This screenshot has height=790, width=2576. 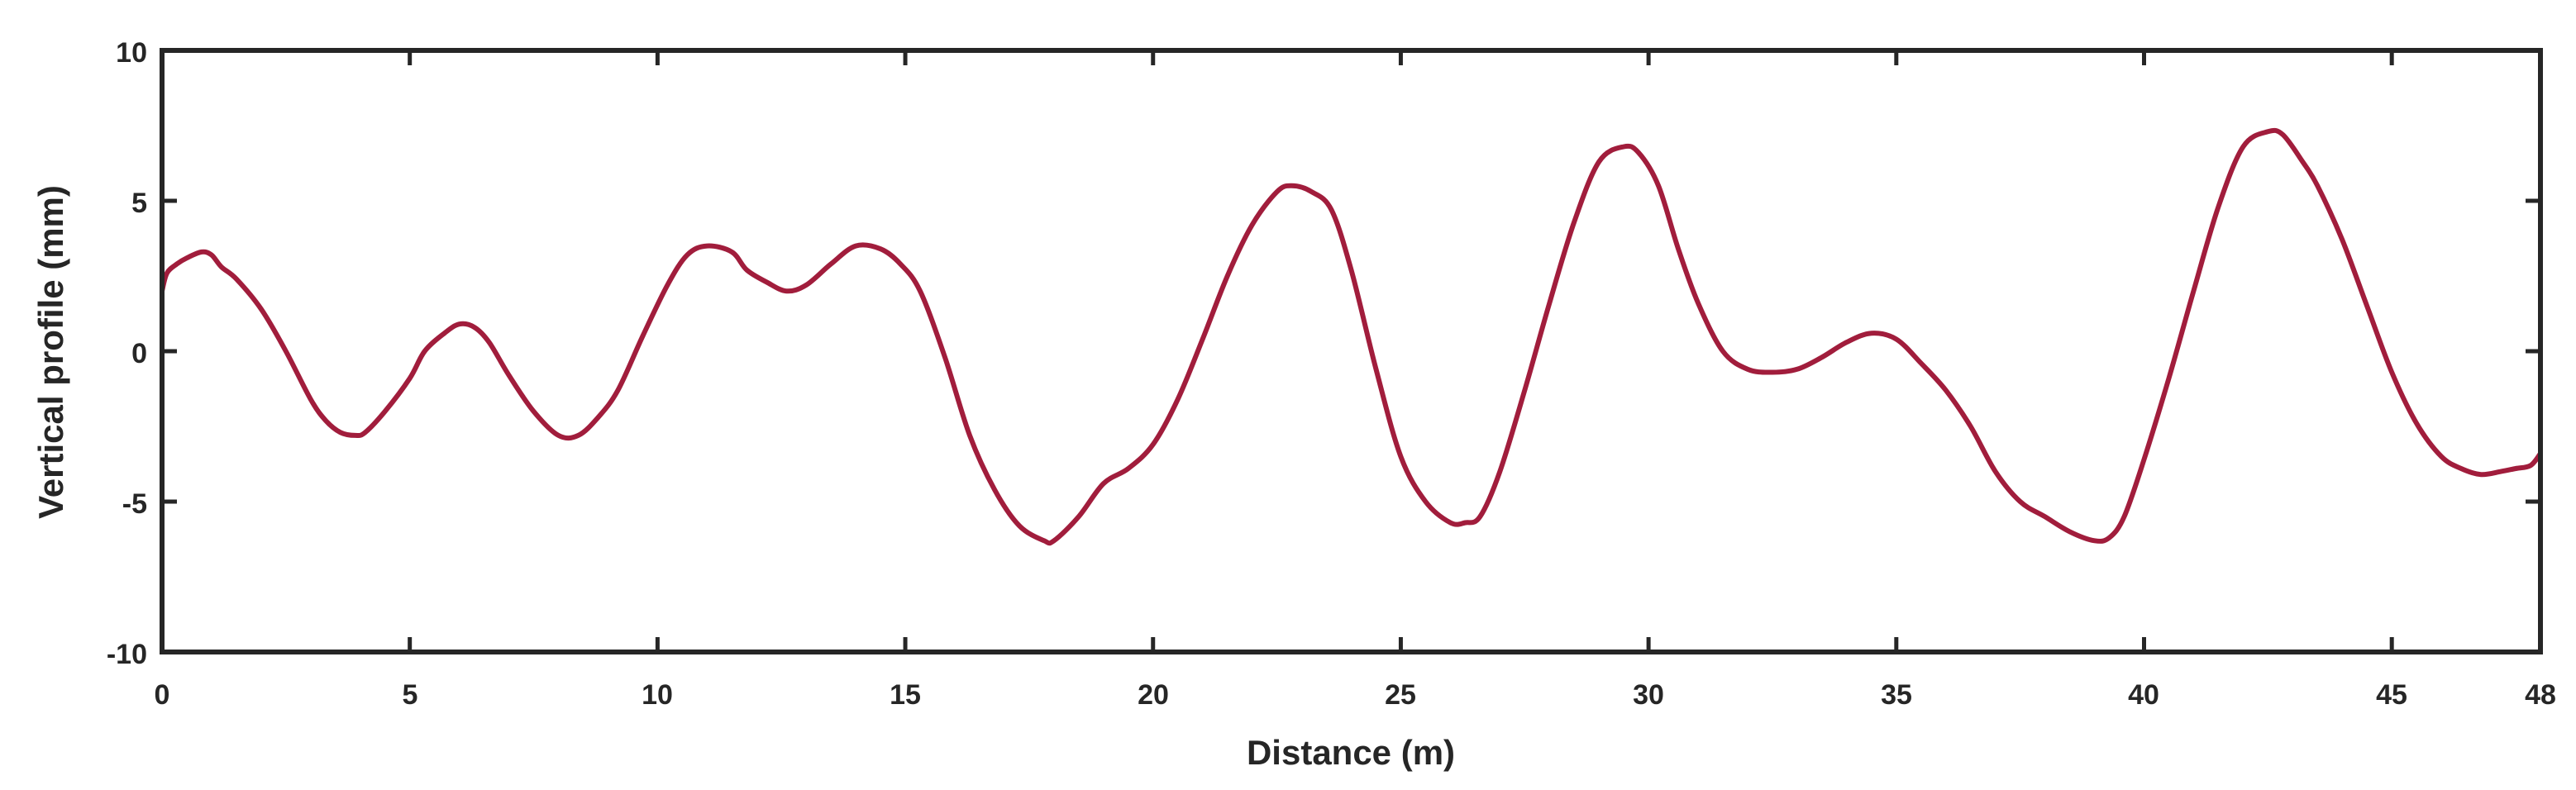 I want to click on x-tick-label-0: 0, so click(x=162, y=695).